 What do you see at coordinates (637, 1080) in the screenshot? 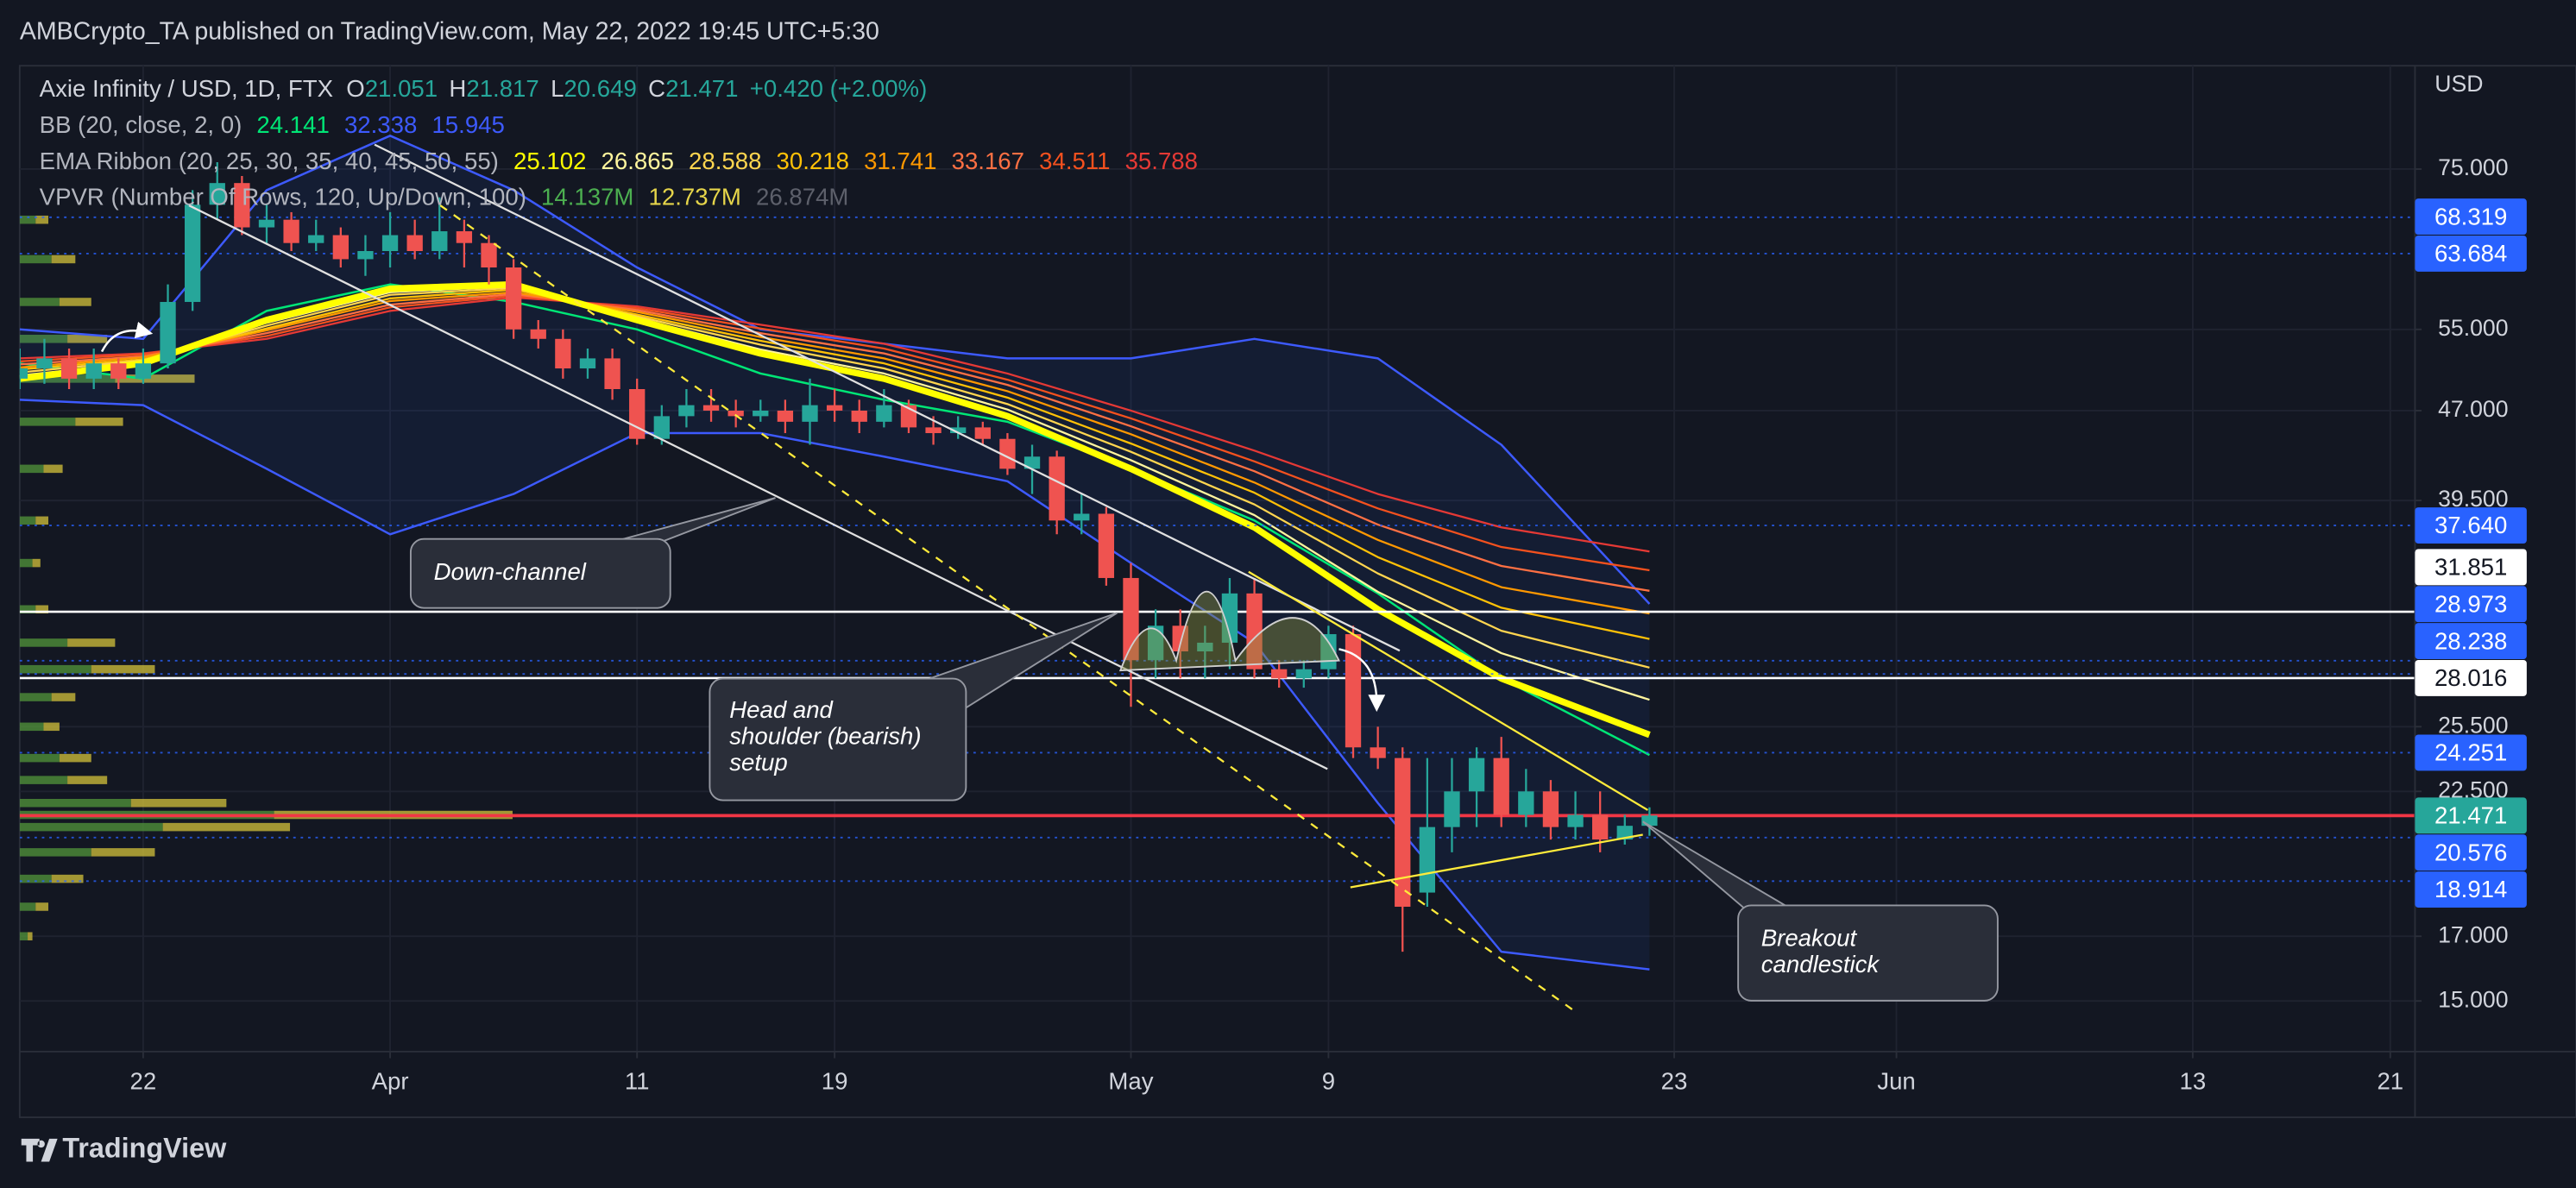
I see `x-tick-label: 11` at bounding box center [637, 1080].